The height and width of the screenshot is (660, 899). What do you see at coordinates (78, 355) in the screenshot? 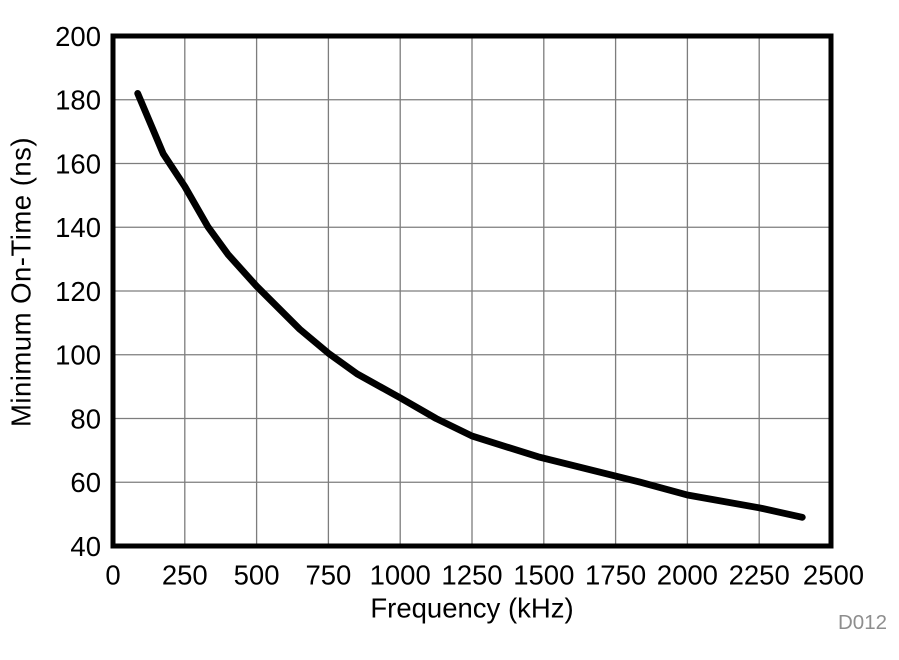
I see `svg-text: 100` at bounding box center [78, 355].